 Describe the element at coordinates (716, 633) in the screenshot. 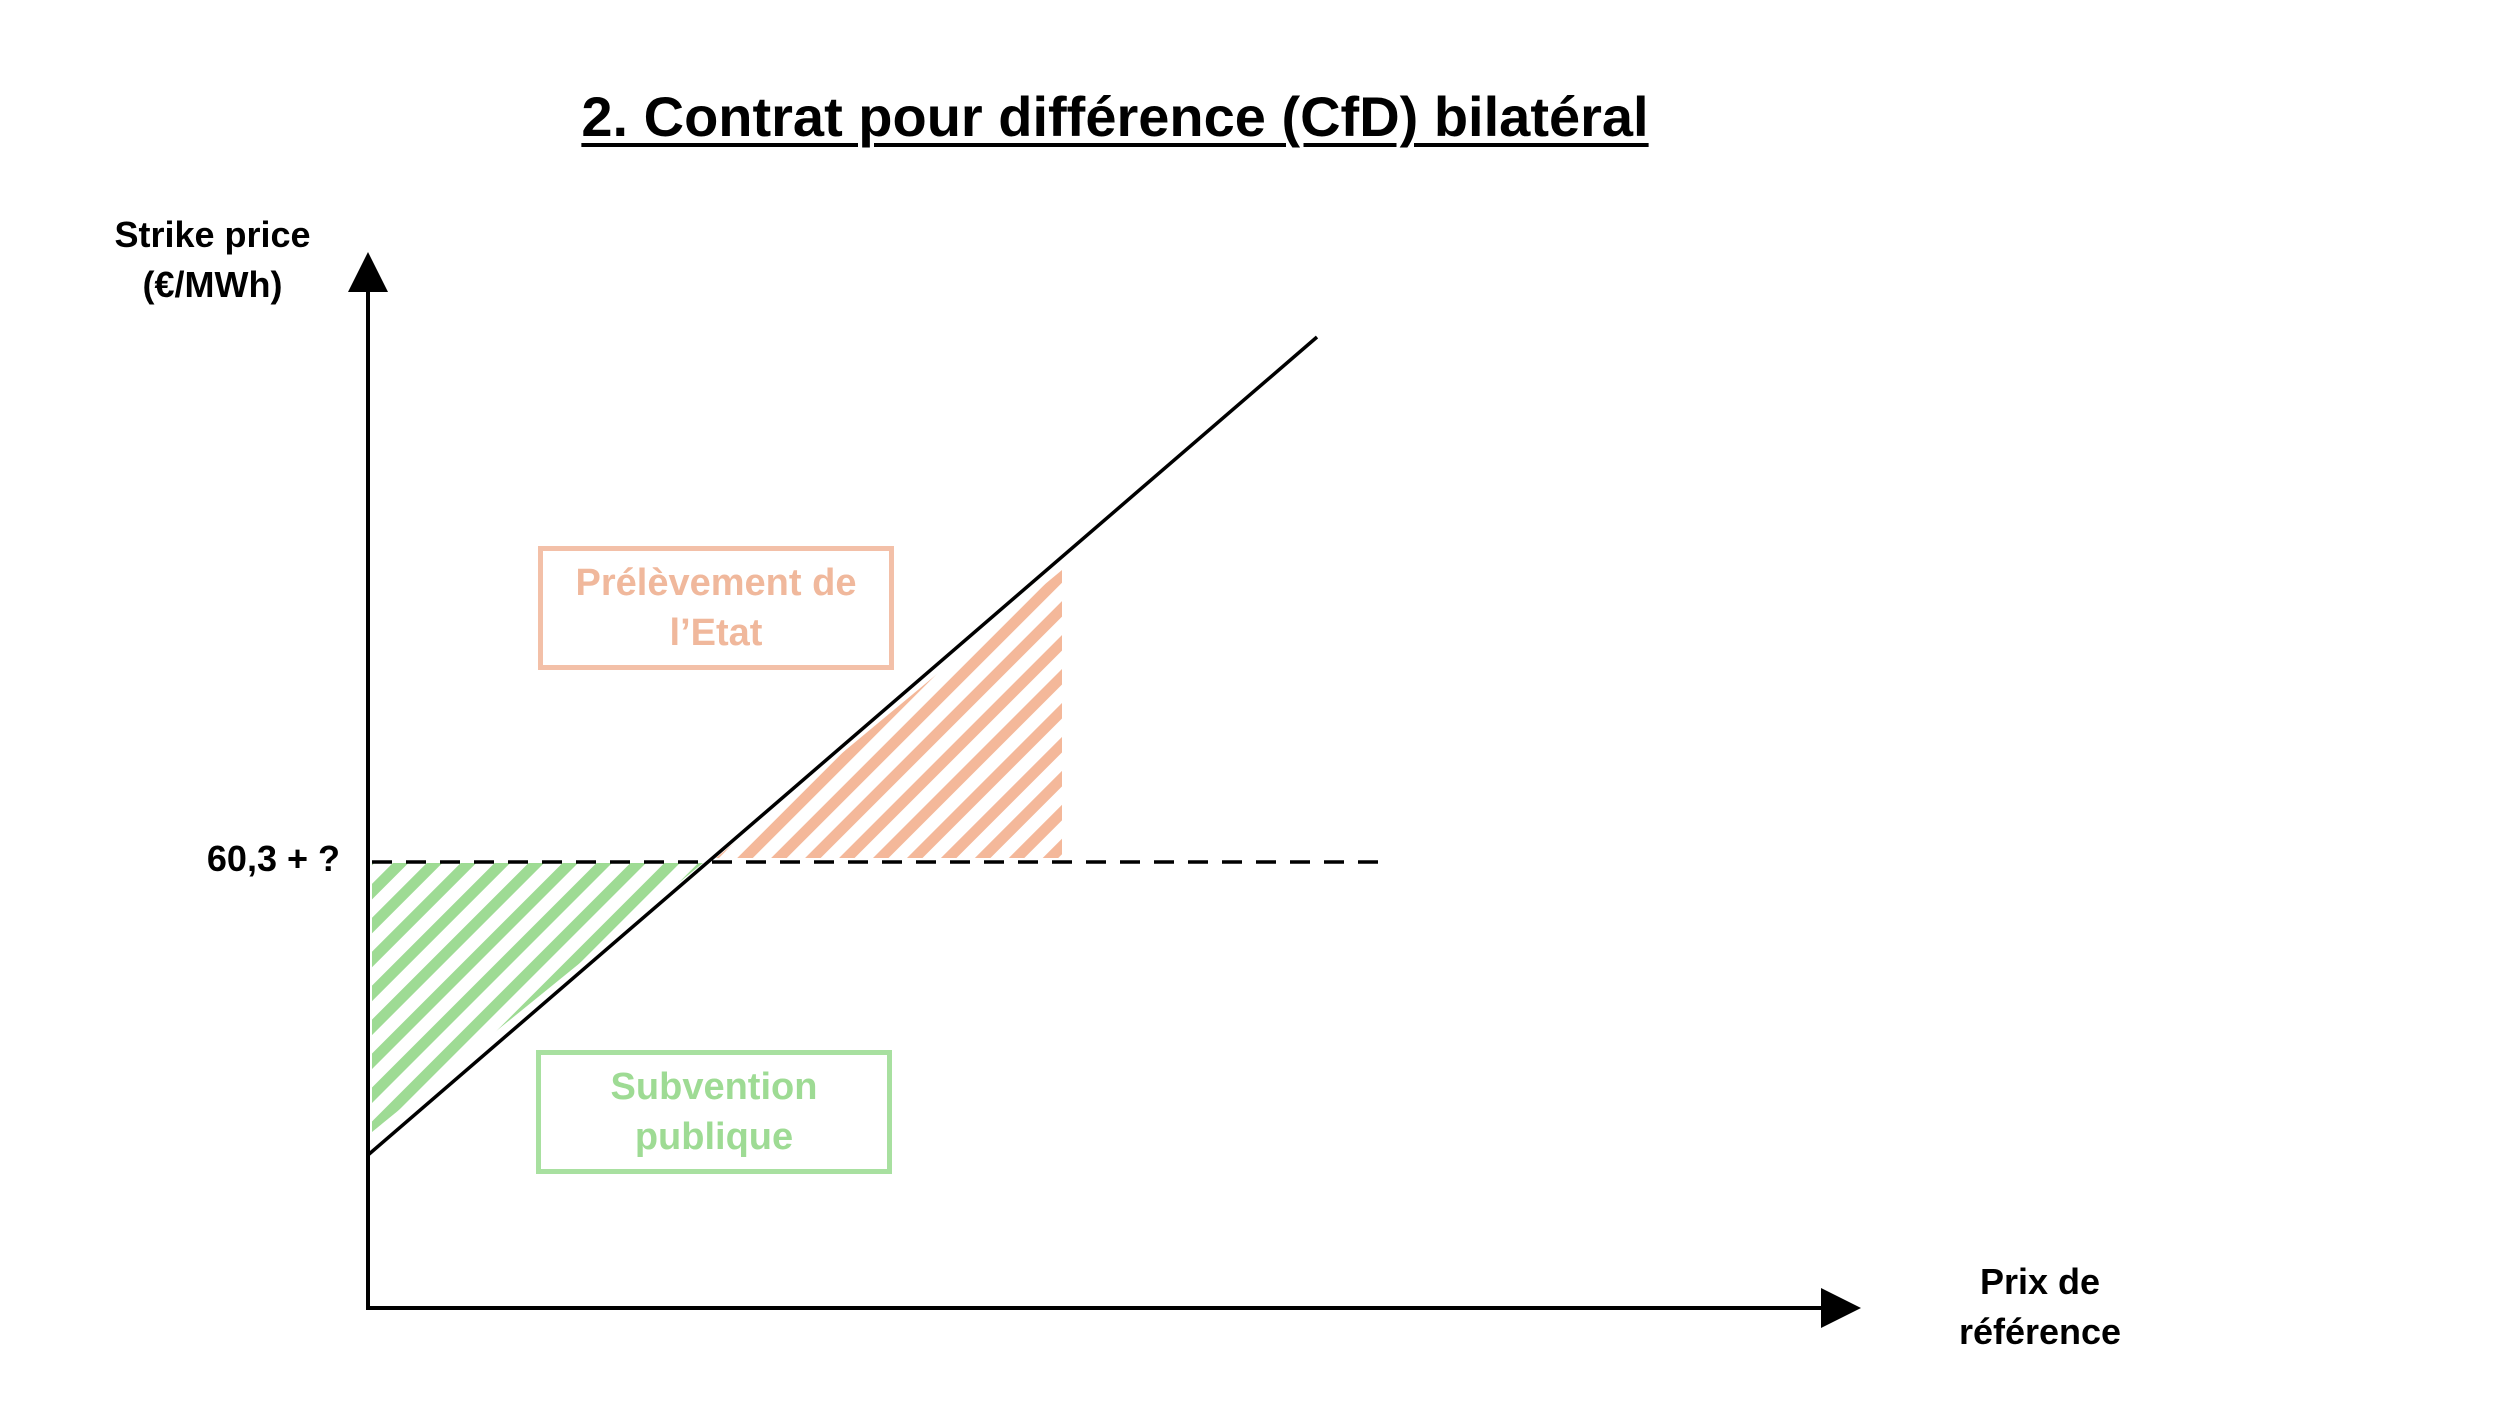

I see `levy-label-line-2: l’Etat` at that location.